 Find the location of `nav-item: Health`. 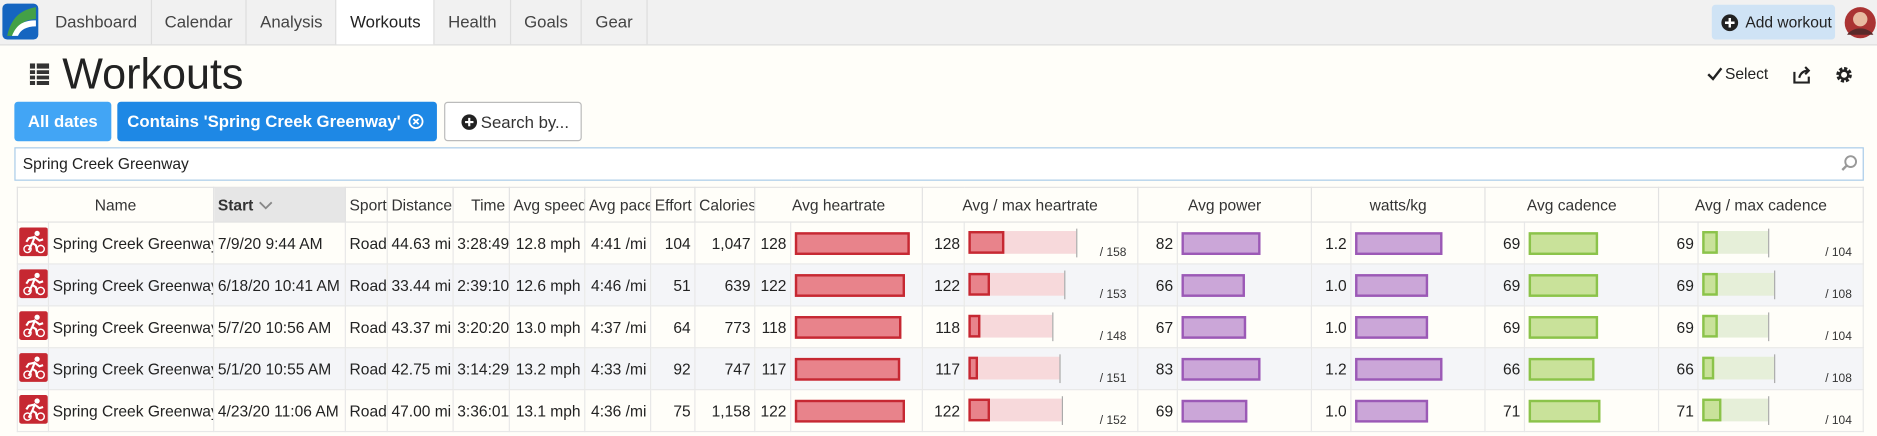

nav-item: Health is located at coordinates (473, 22).